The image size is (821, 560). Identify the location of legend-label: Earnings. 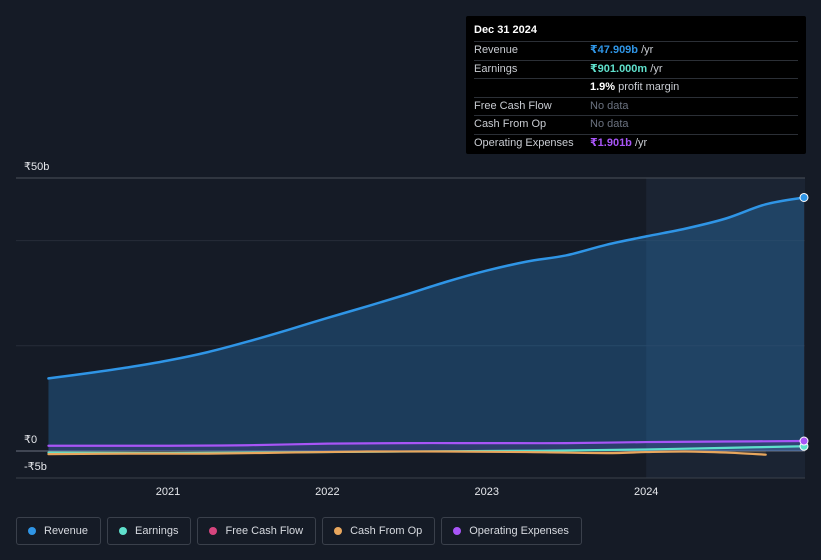
(157, 531).